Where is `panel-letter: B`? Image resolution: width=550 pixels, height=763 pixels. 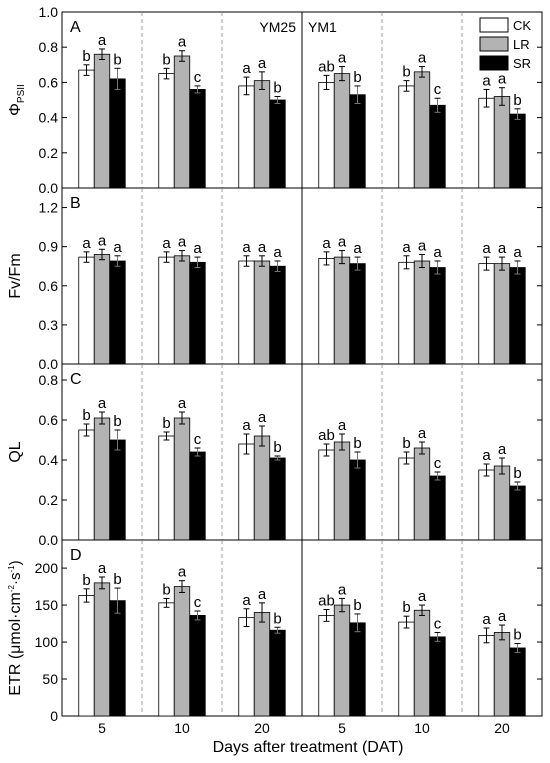 panel-letter: B is located at coordinates (75, 203).